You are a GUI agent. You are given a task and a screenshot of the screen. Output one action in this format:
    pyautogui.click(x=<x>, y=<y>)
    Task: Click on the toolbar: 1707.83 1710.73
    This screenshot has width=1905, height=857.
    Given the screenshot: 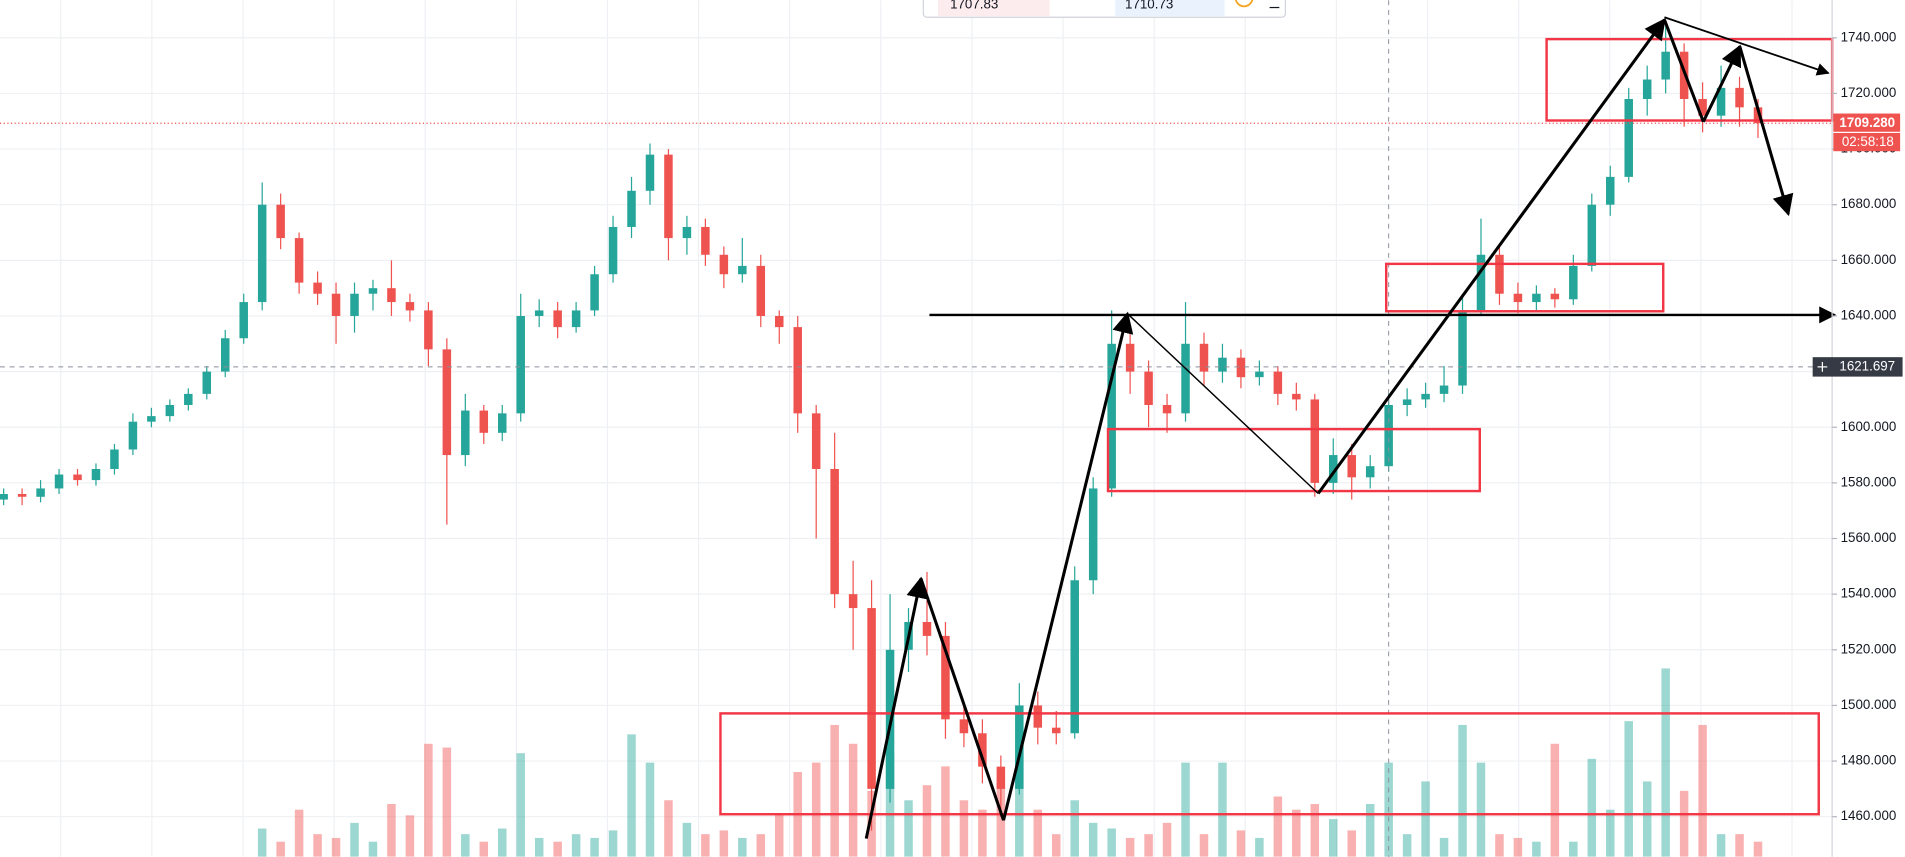 What is the action you would take?
    pyautogui.click(x=1104, y=9)
    